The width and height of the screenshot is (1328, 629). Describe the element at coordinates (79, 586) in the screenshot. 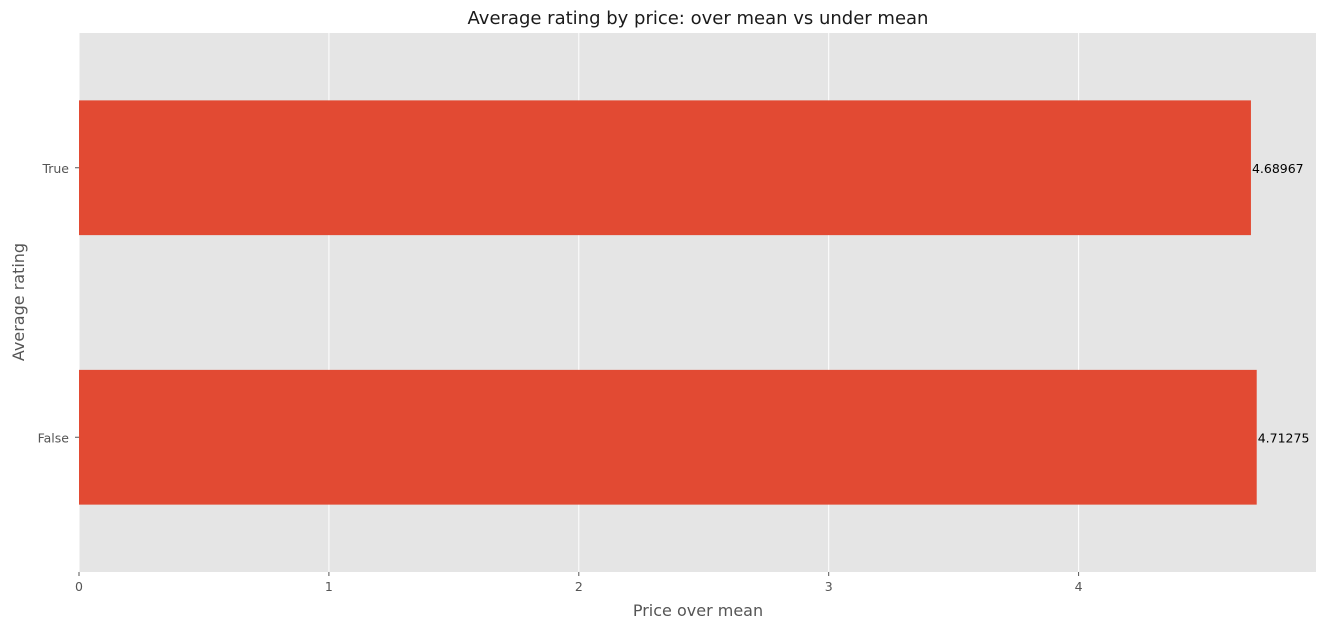

I see `x-tick-label: 0` at that location.